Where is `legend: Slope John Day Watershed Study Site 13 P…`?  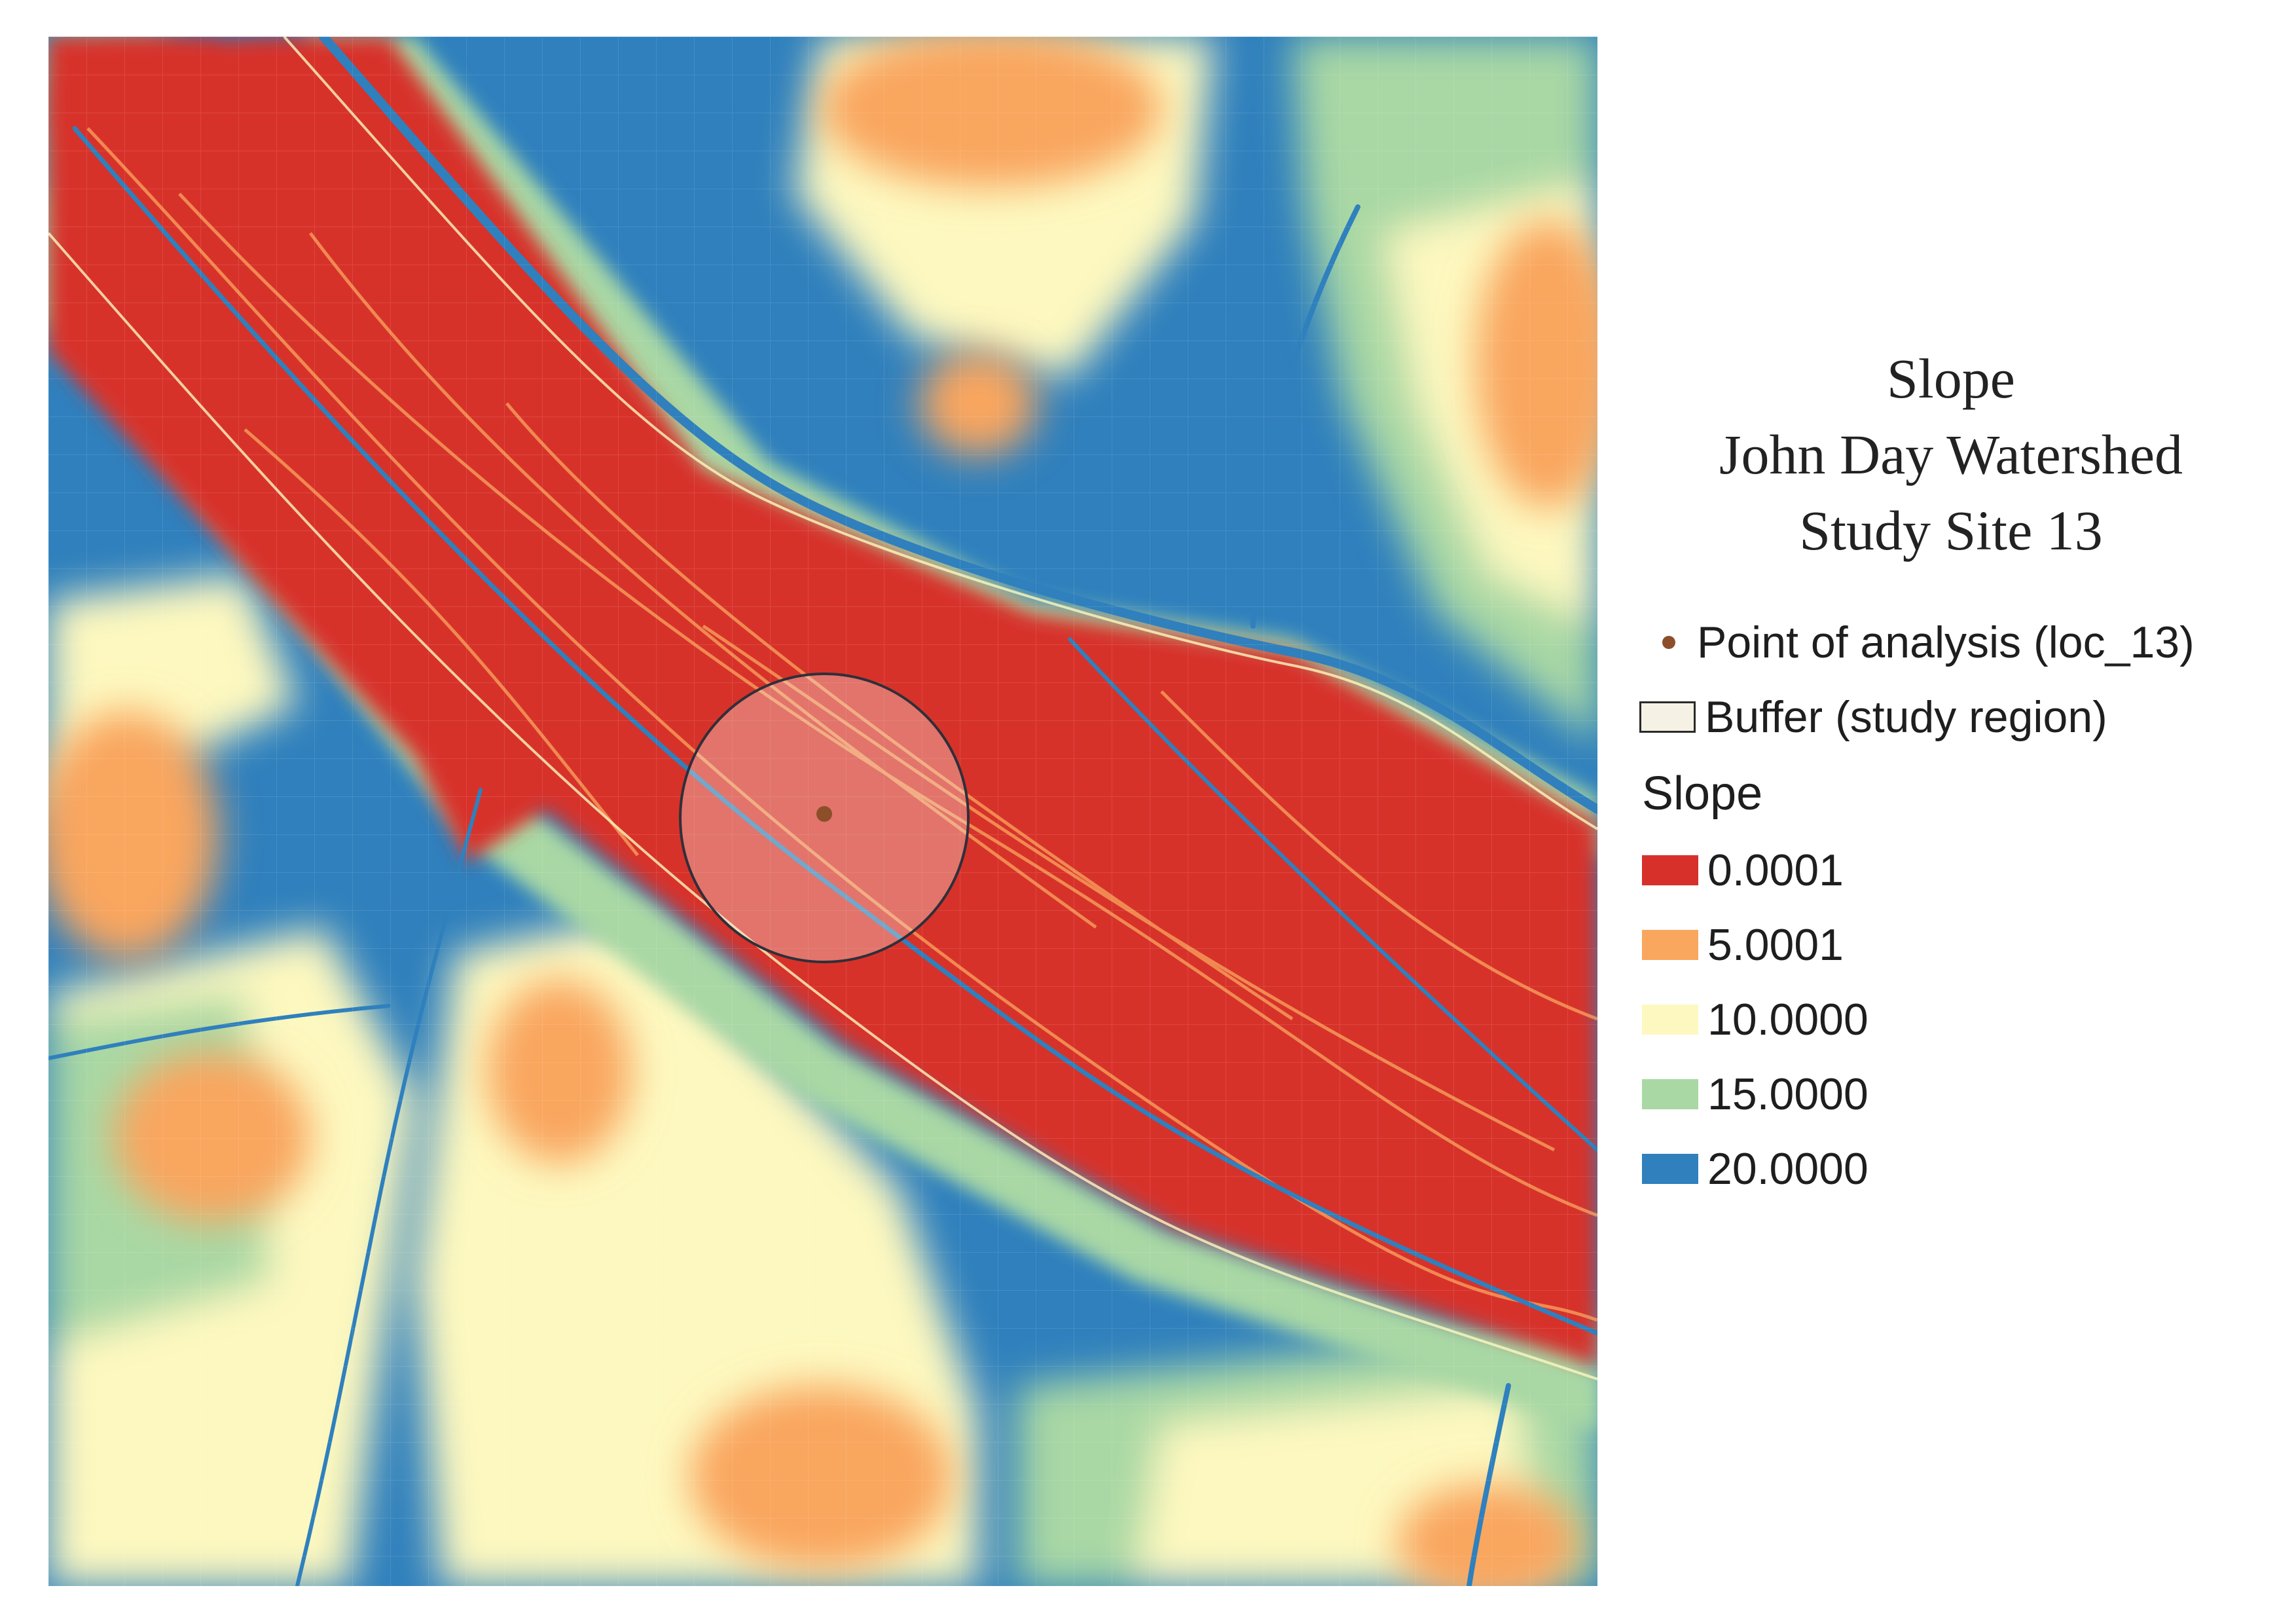
legend: Slope John Day Watershed Study Site 13 P… is located at coordinates (1951, 773).